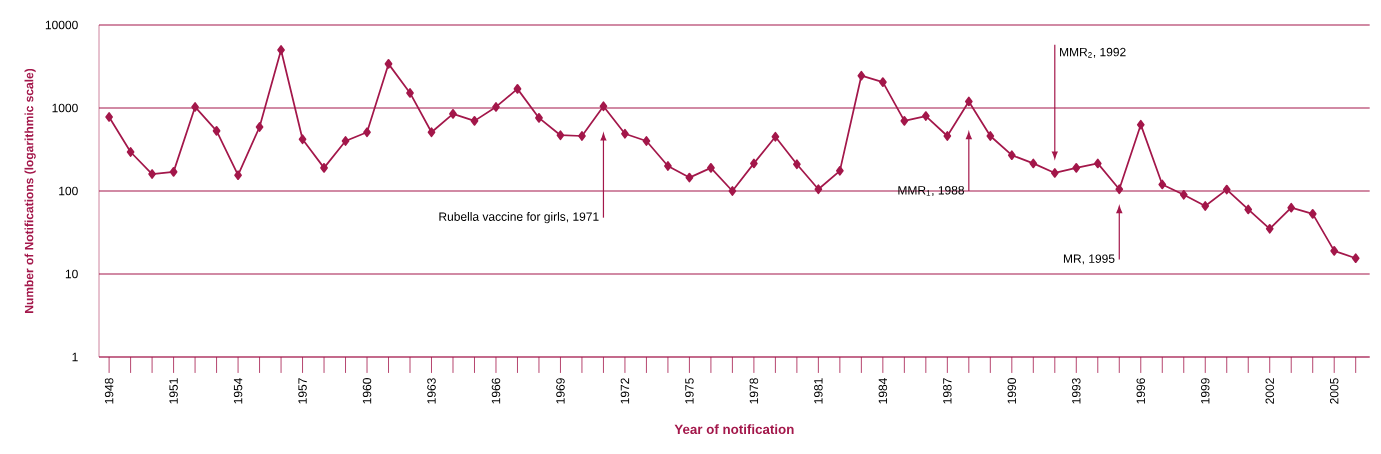 This screenshot has width=1381, height=454. What do you see at coordinates (1334, 391) in the screenshot?
I see `x-tick-label: 2005` at bounding box center [1334, 391].